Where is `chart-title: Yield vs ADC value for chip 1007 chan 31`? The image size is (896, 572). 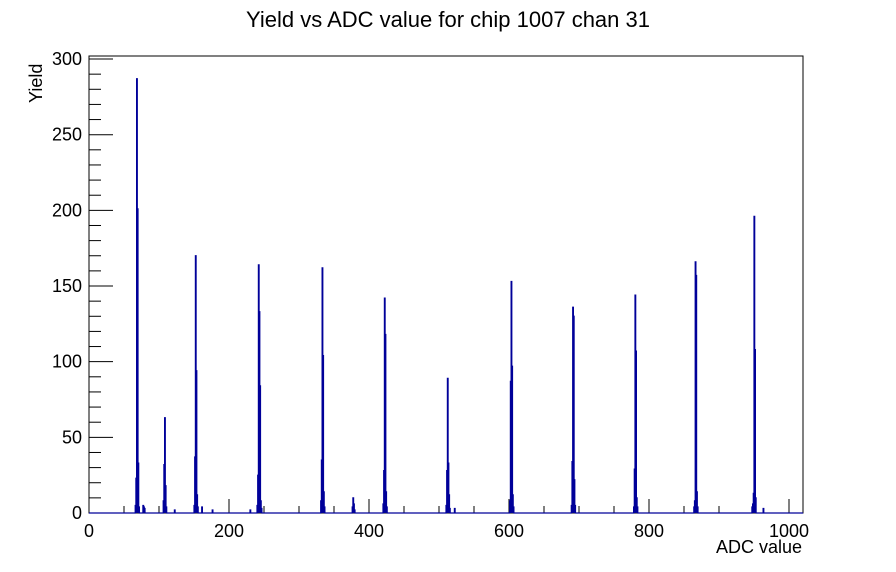
chart-title: Yield vs ADC value for chip 1007 chan 31 is located at coordinates (448, 19).